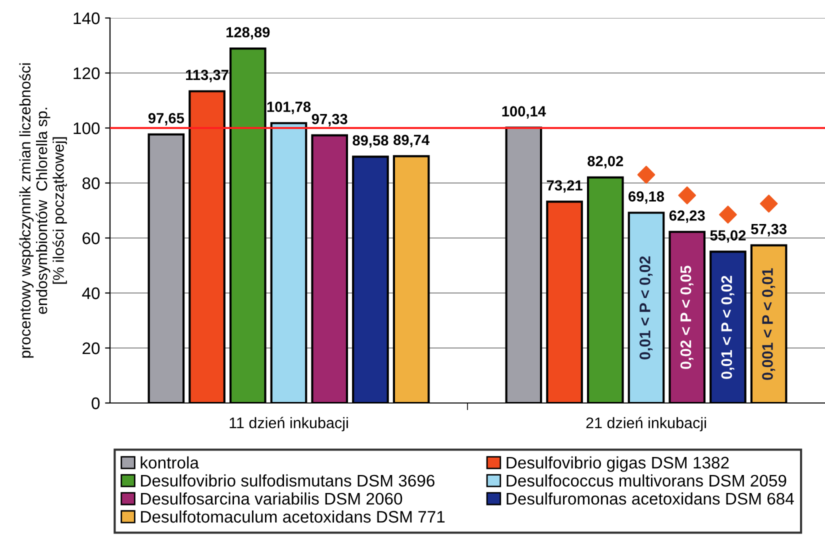 This screenshot has width=825, height=541. Describe the element at coordinates (606, 162) in the screenshot. I see `data-label: 82,02` at that location.